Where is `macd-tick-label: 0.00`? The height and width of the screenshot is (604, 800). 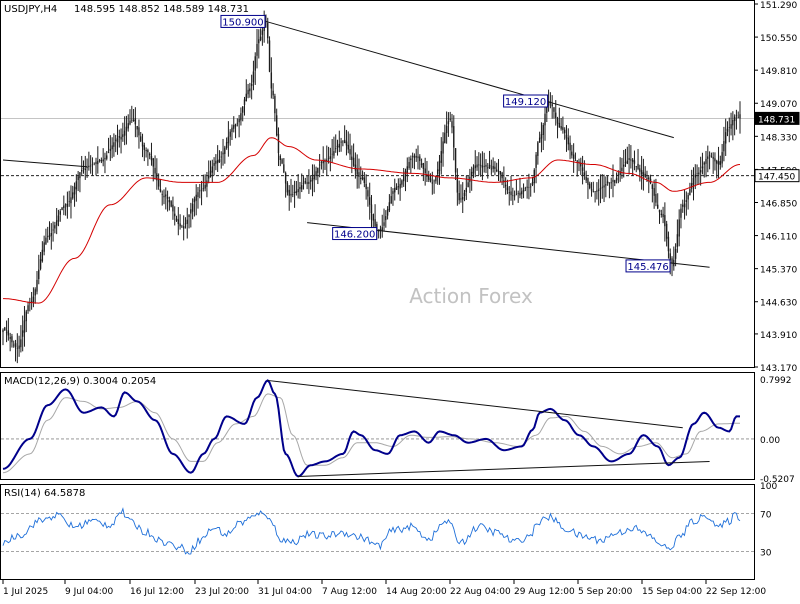 macd-tick-label: 0.00 is located at coordinates (770, 441).